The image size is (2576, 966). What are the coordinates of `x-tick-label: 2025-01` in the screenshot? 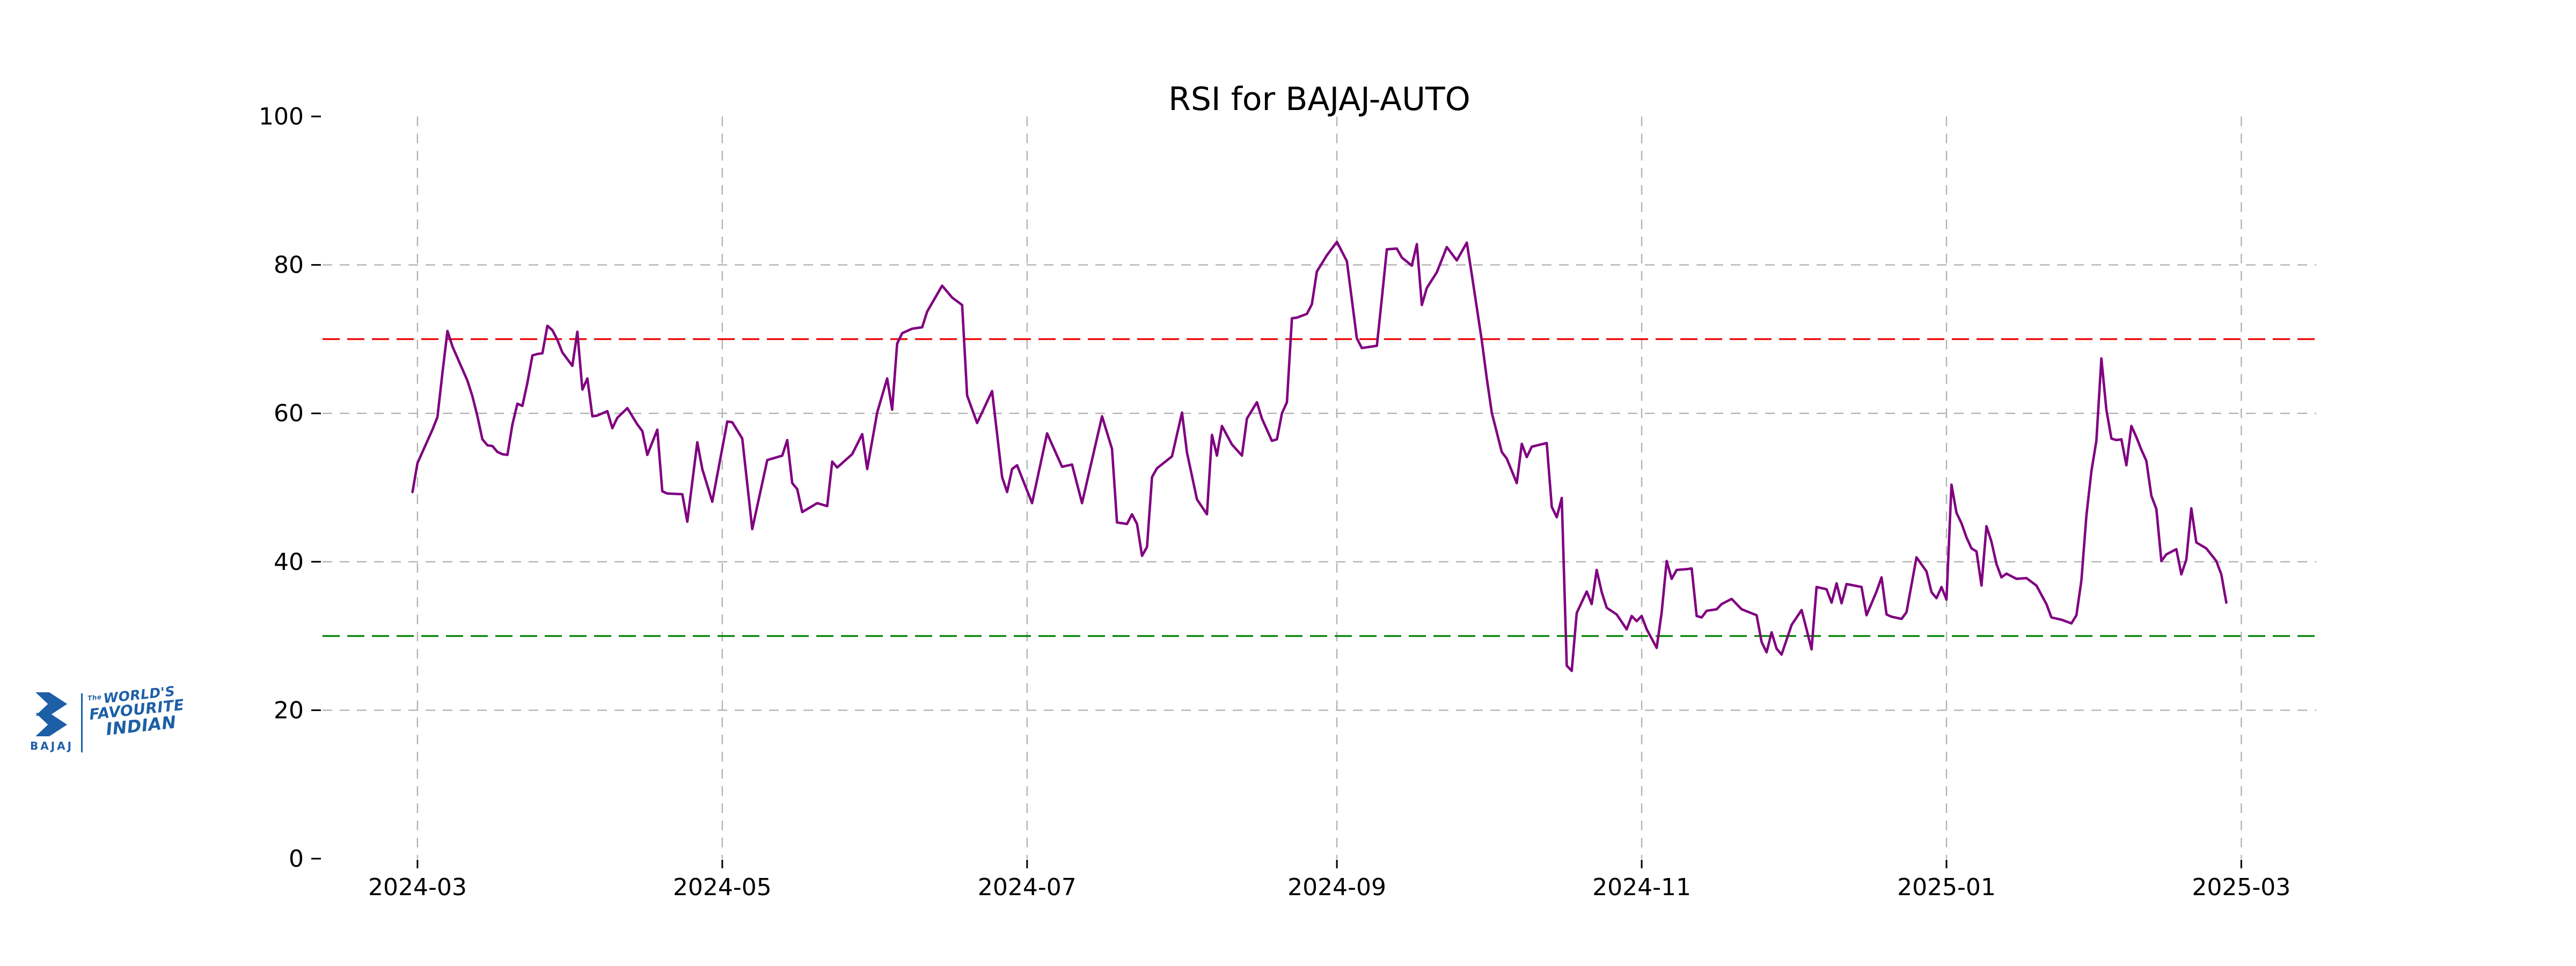 It's located at (1946, 887).